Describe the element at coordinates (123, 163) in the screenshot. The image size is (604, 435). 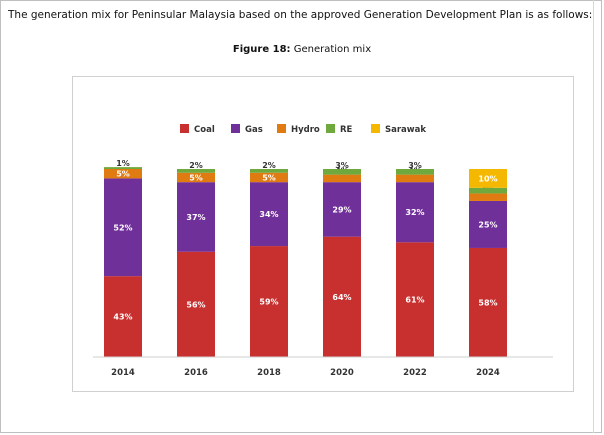
I see `data-label-re-2014: 1%` at that location.